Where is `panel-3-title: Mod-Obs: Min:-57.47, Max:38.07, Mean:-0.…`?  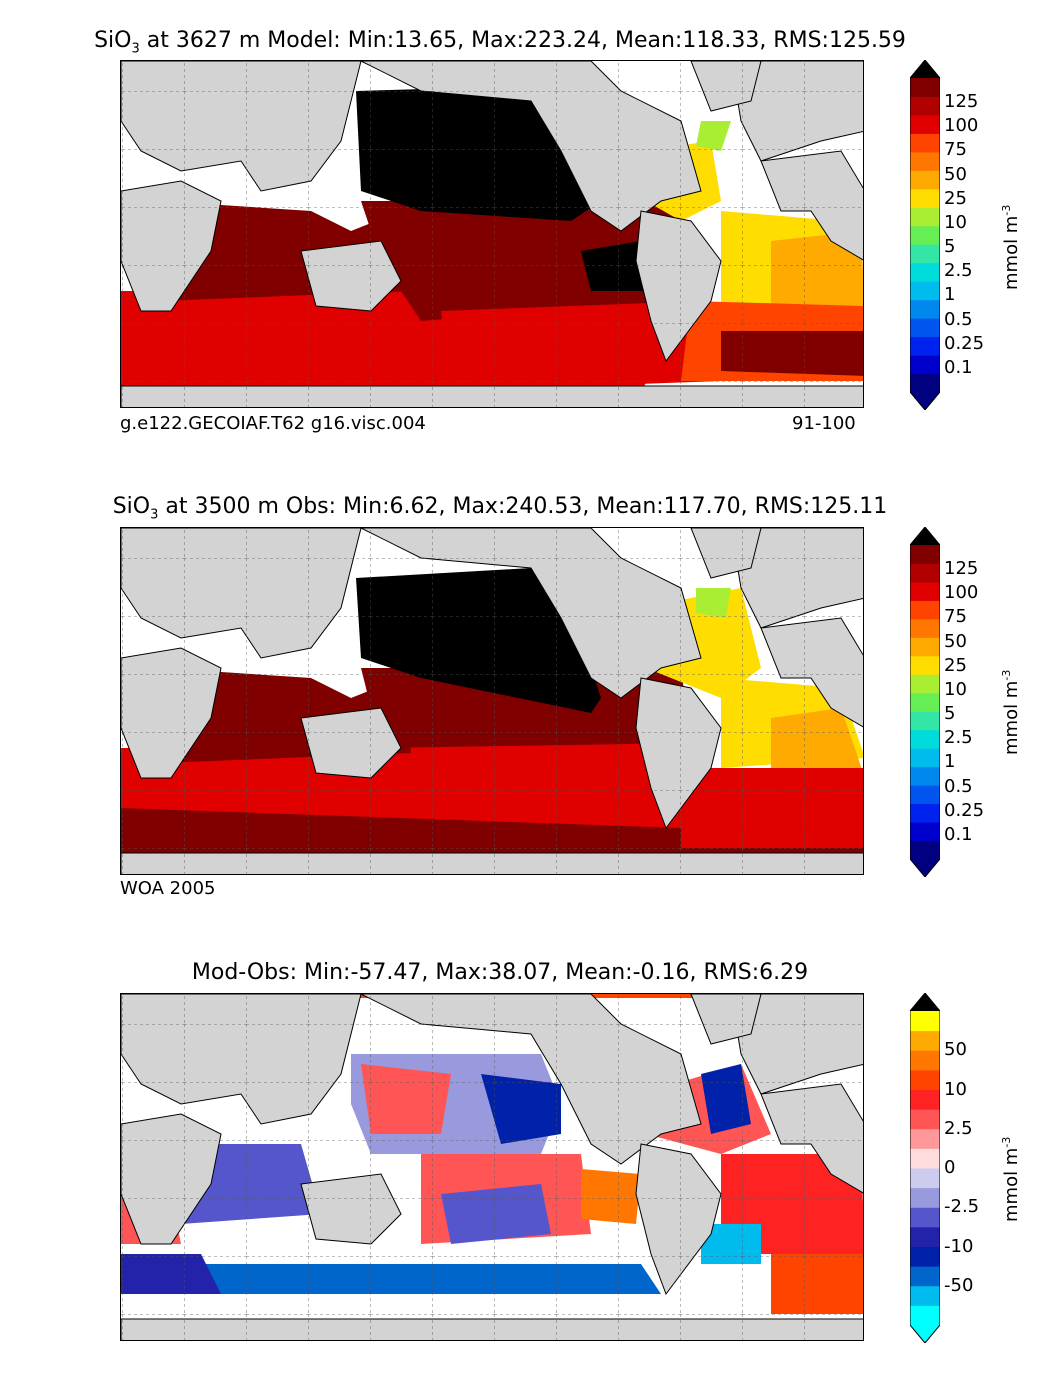 panel-3-title: Mod-Obs: Min:-57.47, Max:38.07, Mean:-0.… is located at coordinates (500, 972).